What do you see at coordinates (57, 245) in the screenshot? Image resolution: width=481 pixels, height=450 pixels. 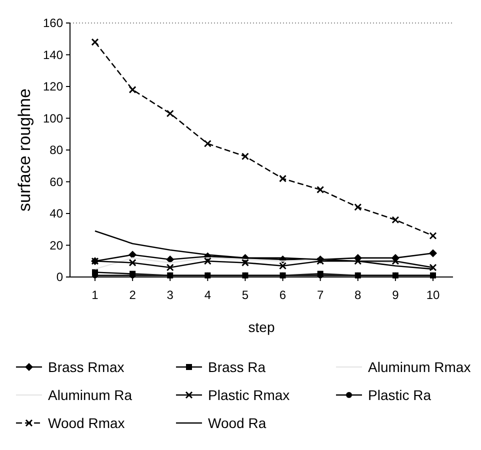 I see `y-tick-label: 20` at bounding box center [57, 245].